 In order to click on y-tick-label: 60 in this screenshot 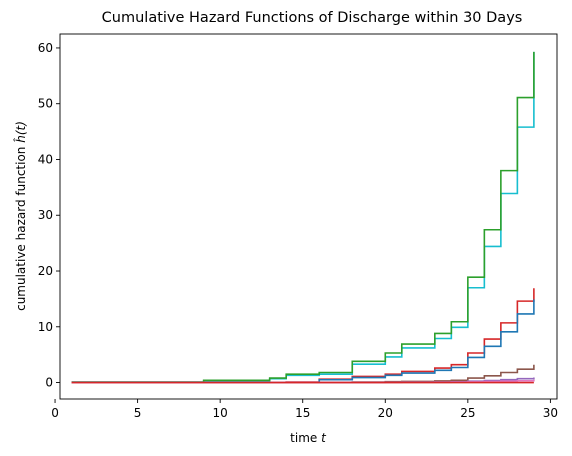, I will do `click(45, 48)`.